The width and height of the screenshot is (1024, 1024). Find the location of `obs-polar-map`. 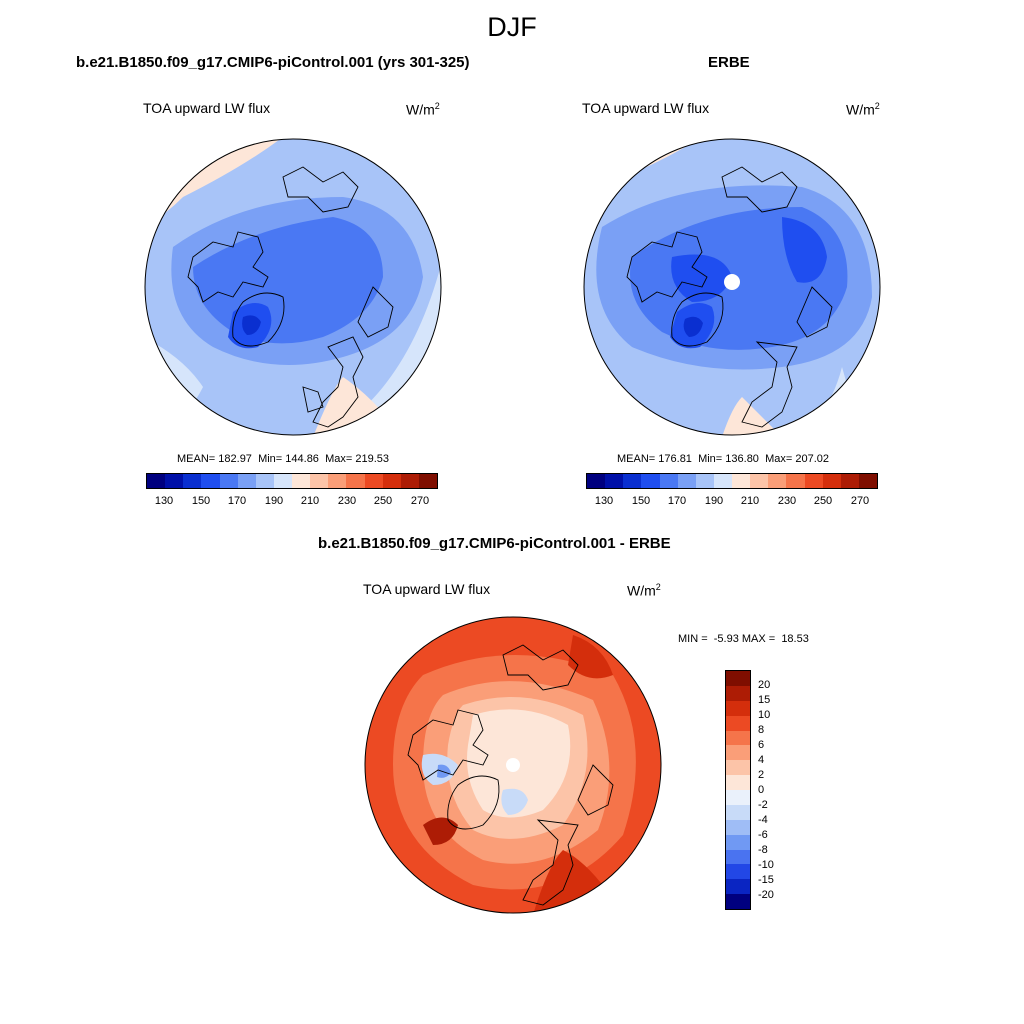

obs-polar-map is located at coordinates (732, 287).